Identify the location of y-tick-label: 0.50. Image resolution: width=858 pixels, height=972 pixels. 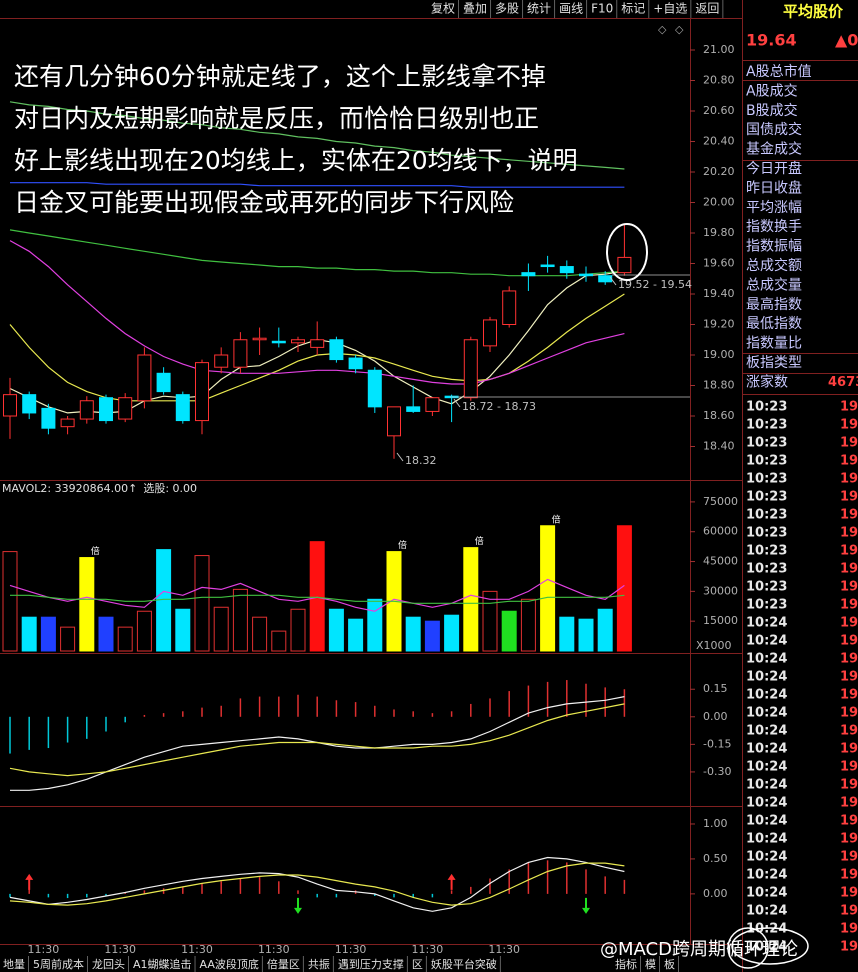
(715, 858).